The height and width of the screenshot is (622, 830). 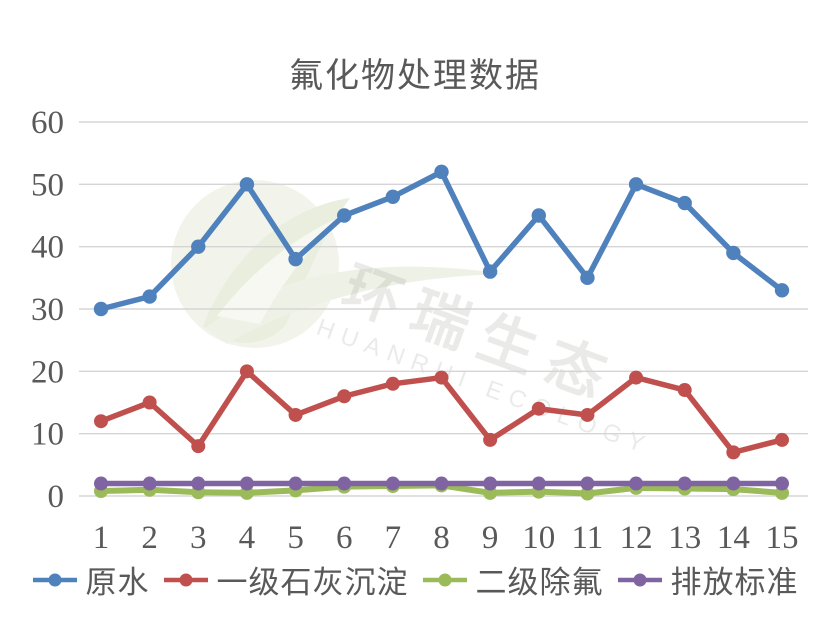 I want to click on data-point-s3-x3, so click(x=198, y=483).